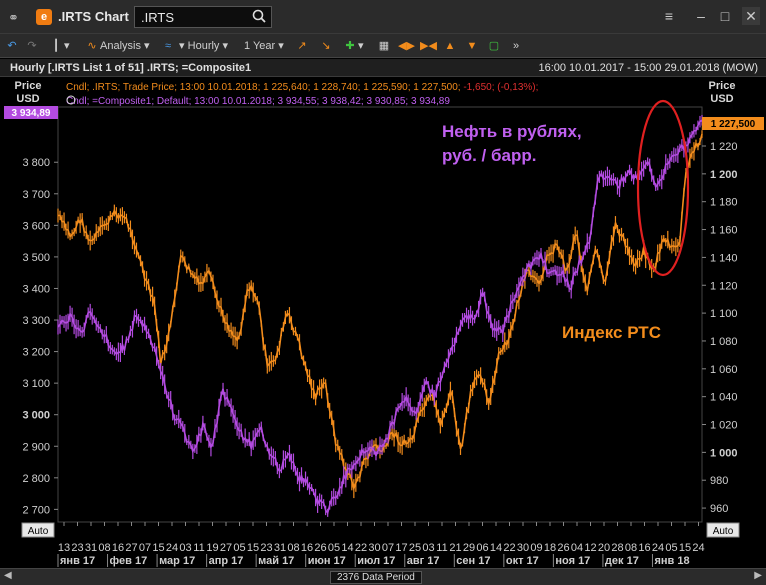 This screenshot has height=585, width=766. Describe the element at coordinates (669, 16) in the screenshot. I see `menu-icon: ≡` at that location.